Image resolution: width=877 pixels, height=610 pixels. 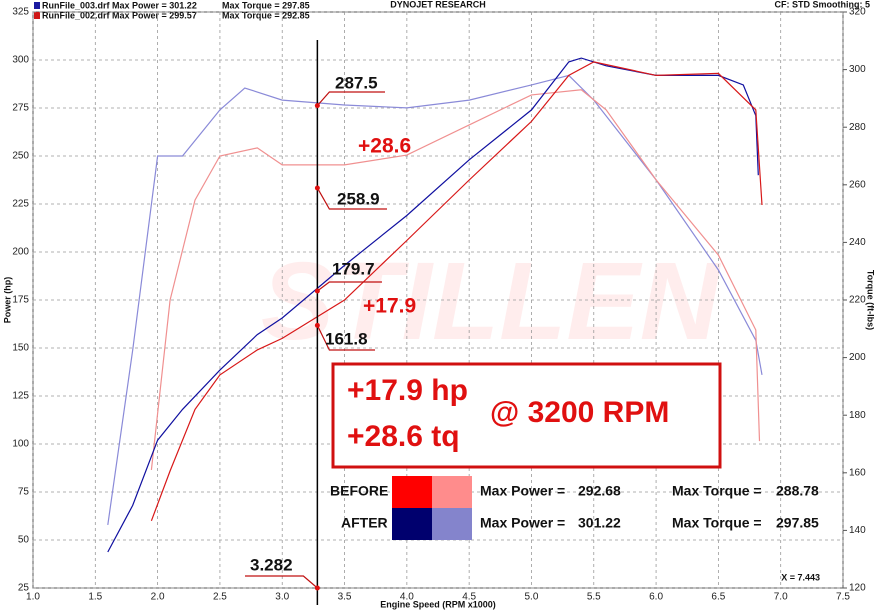 I want to click on header-torque: Max Torque = 297.85, so click(x=266, y=5).